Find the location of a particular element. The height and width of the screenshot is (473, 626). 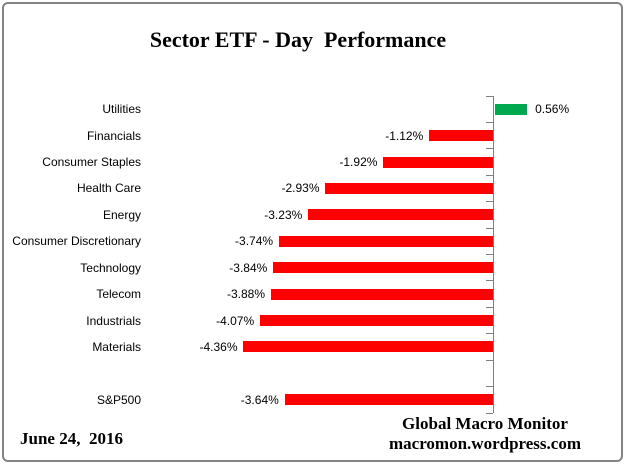

value-label-materials: -4.36% is located at coordinates (218, 346).